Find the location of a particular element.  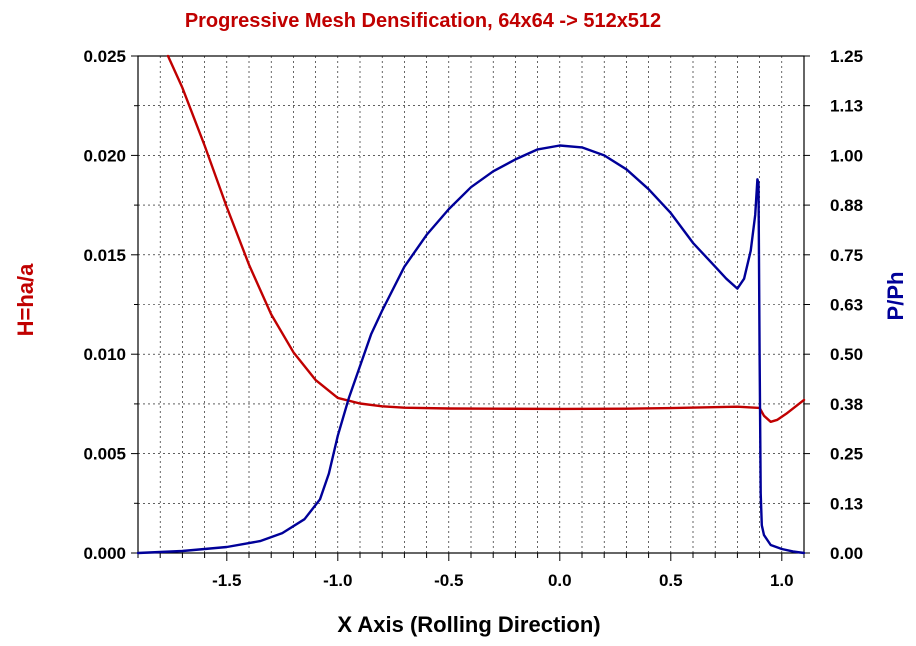

x-axis-label: X Axis (Rolling Direction) is located at coordinates (468, 624).